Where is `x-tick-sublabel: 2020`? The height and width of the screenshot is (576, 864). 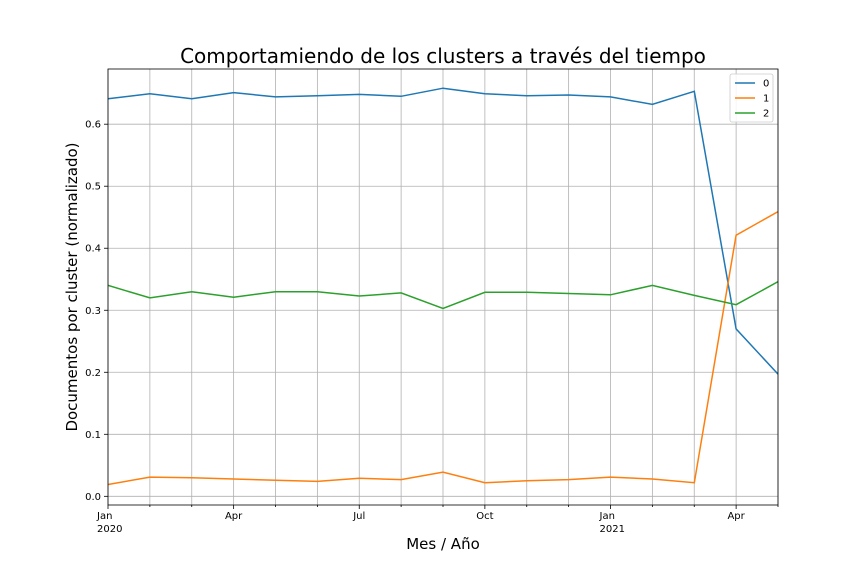
x-tick-sublabel: 2020 is located at coordinates (109, 529).